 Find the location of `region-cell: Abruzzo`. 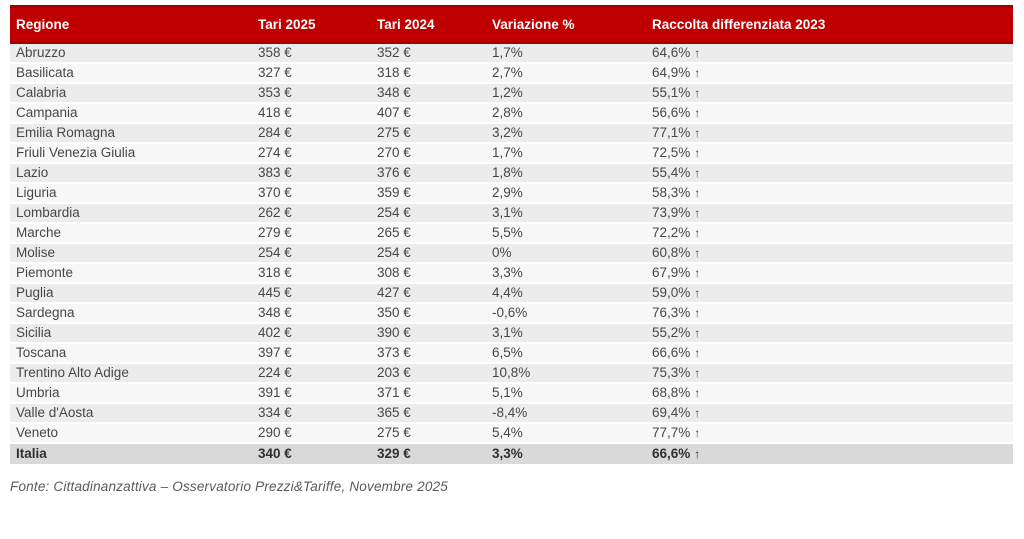

region-cell: Abruzzo is located at coordinates (41, 53).